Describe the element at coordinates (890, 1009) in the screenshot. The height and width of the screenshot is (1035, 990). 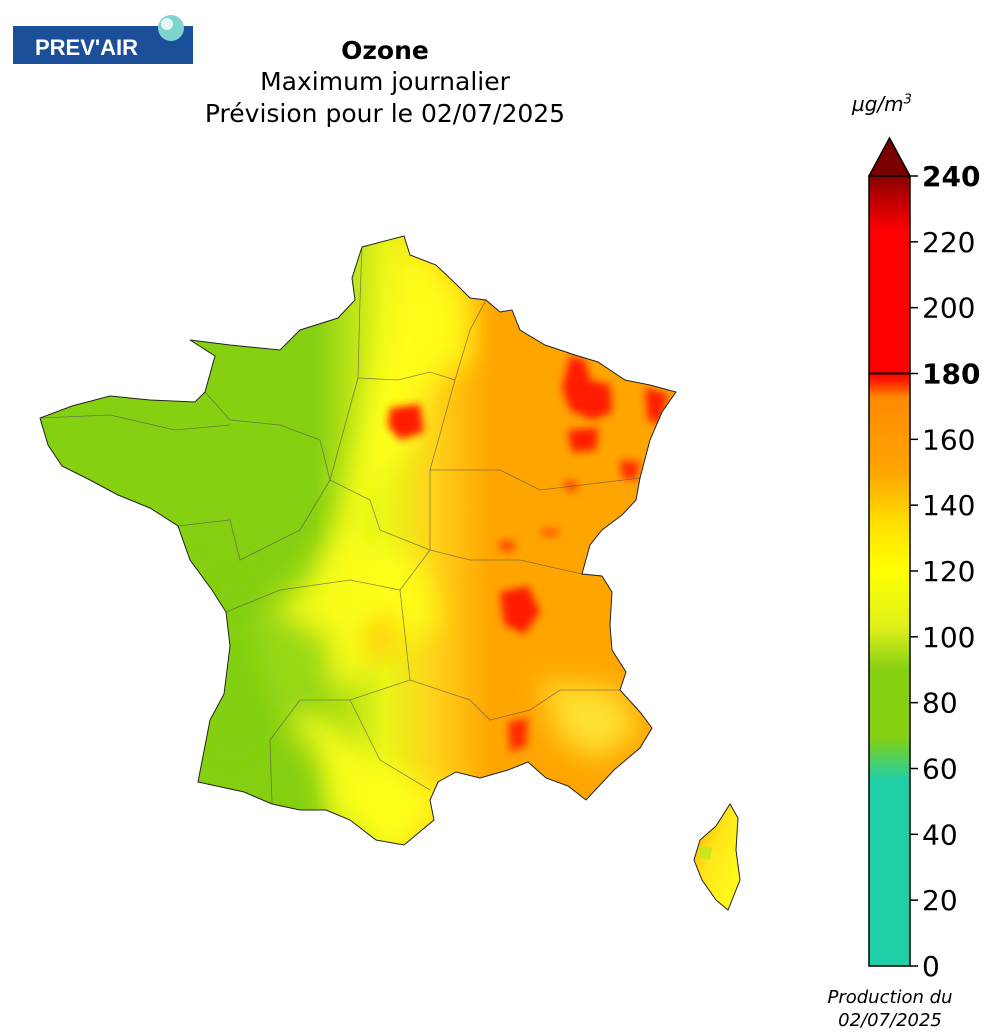
I see `production-note: Production du 02/07/2025` at that location.